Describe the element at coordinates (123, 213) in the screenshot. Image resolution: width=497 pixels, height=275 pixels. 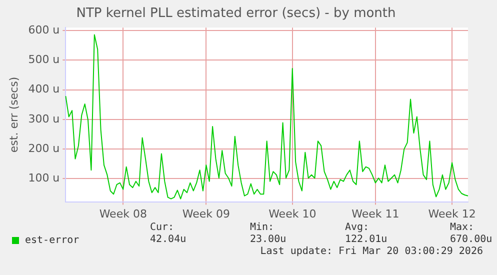
I see `x-tick-label: Week 08` at that location.